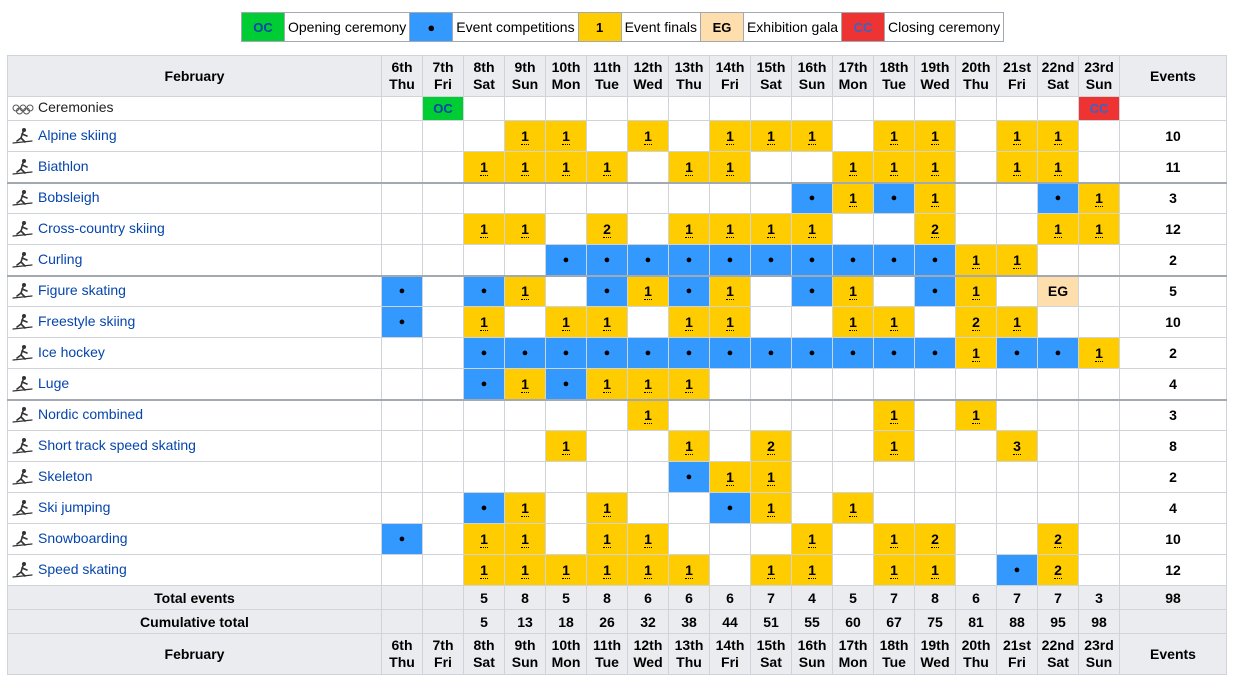  Describe the element at coordinates (117, 444) in the screenshot. I see `sport-link-short-track-speed-skating: Short track speed skating` at that location.